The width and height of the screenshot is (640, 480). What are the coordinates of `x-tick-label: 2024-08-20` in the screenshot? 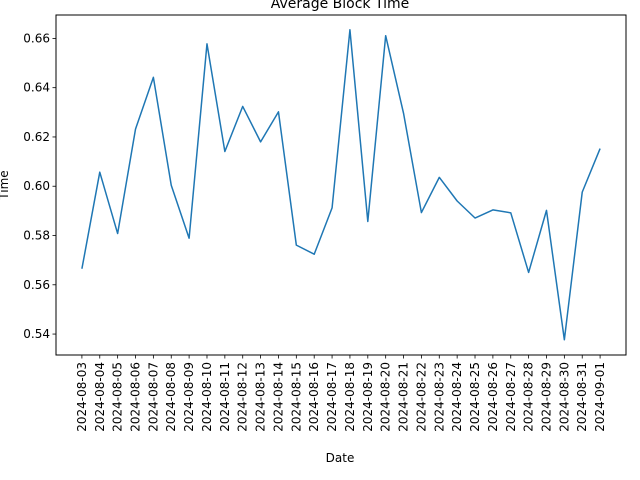 It's located at (386, 397).